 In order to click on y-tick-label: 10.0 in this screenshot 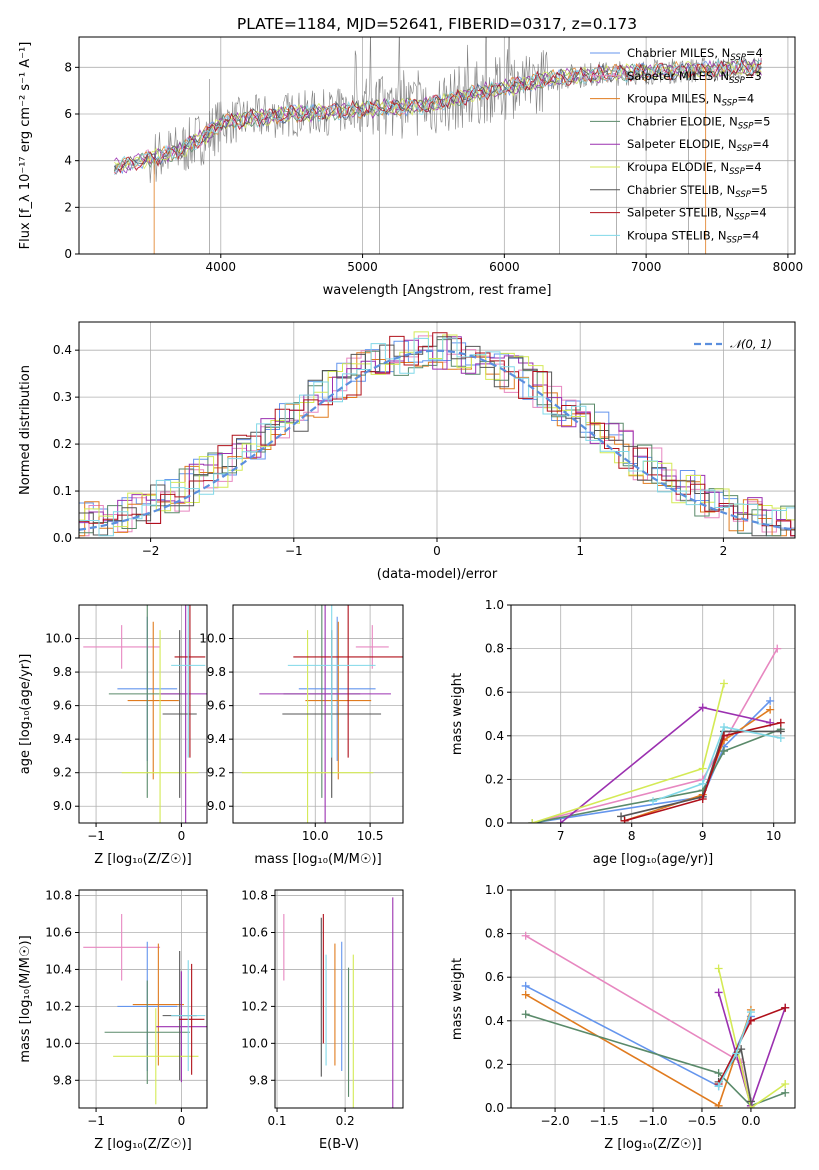, I will do `click(58, 639)`.